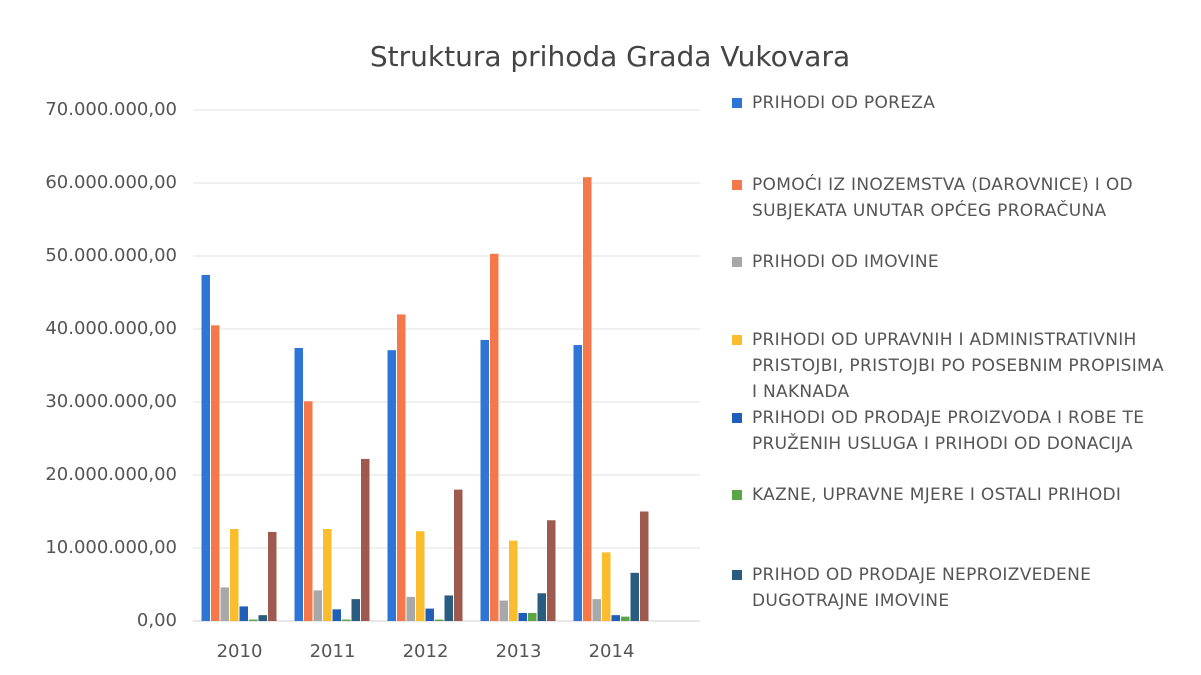 The height and width of the screenshot is (675, 1201). What do you see at coordinates (844, 103) in the screenshot?
I see `legend-label: PRIHODI OD POREZA` at bounding box center [844, 103].